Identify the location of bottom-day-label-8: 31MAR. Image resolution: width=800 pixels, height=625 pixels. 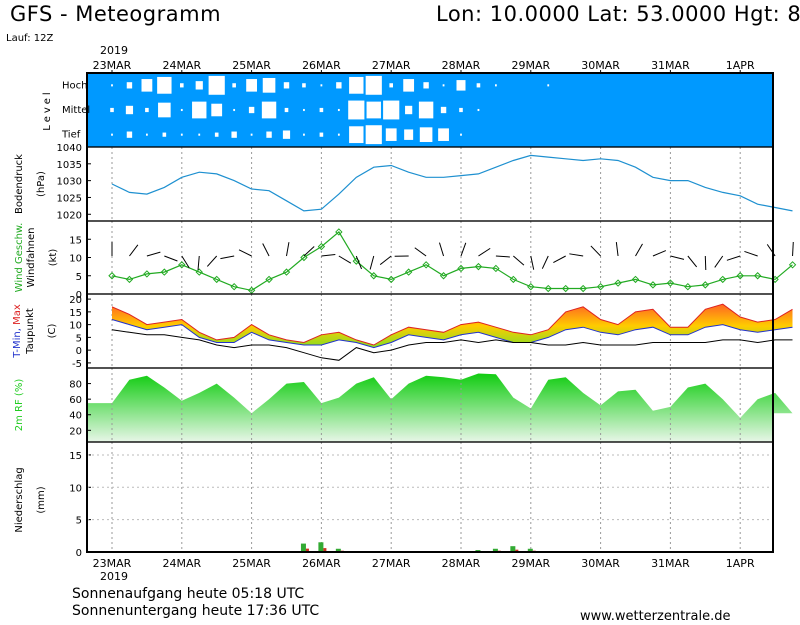
(670, 563).